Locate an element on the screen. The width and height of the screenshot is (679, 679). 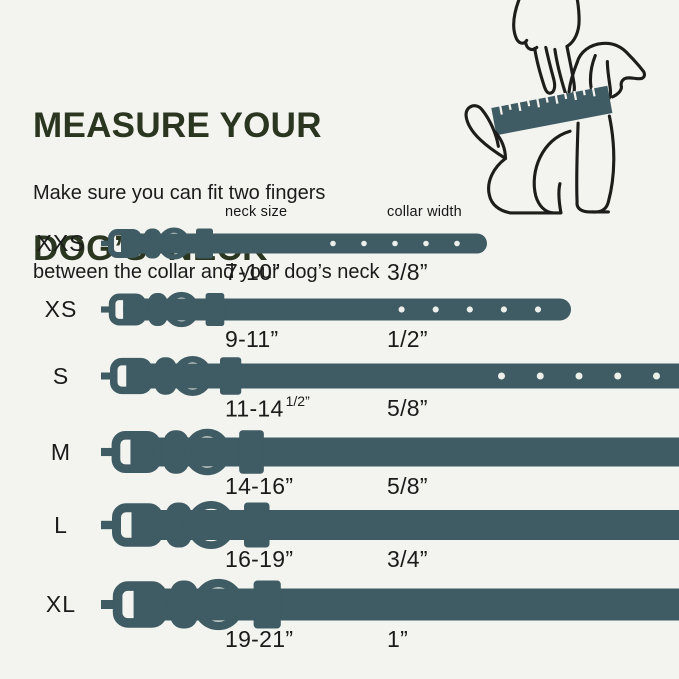
page-title-line1: MEASURE YOUR is located at coordinates (177, 125).